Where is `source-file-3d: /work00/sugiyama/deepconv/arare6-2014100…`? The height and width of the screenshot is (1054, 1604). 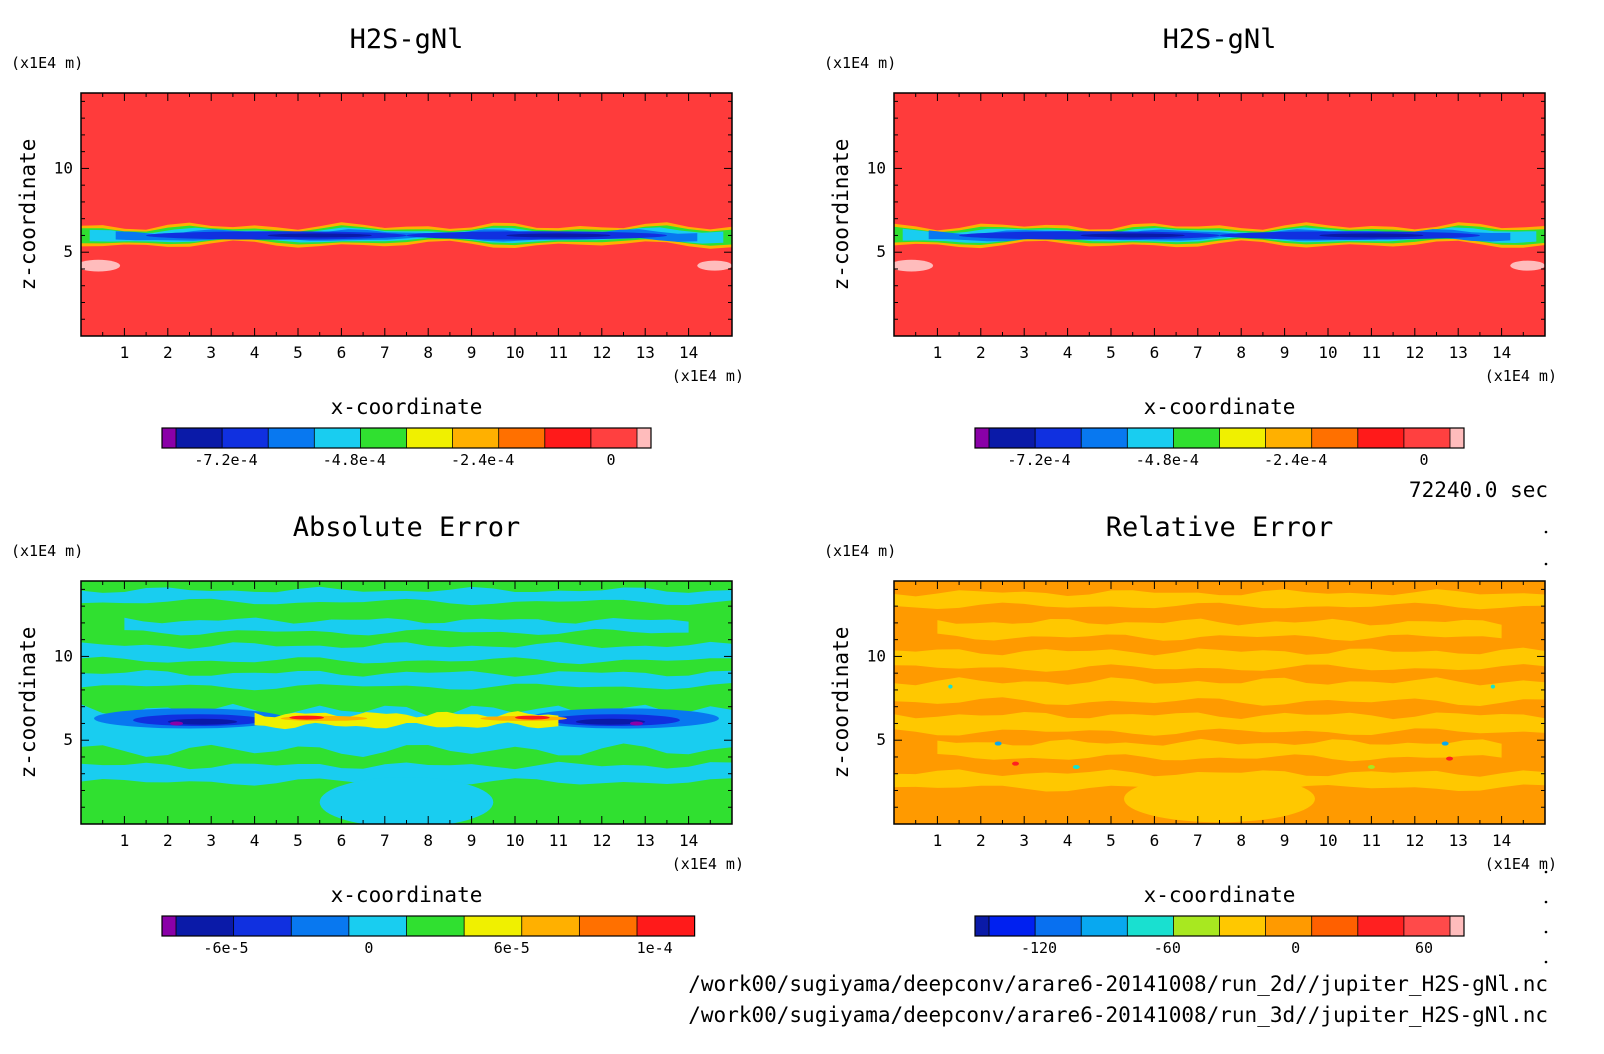
source-file-3d: /work00/sugiyama/deepconv/arare6-2014100… is located at coordinates (1118, 1015).